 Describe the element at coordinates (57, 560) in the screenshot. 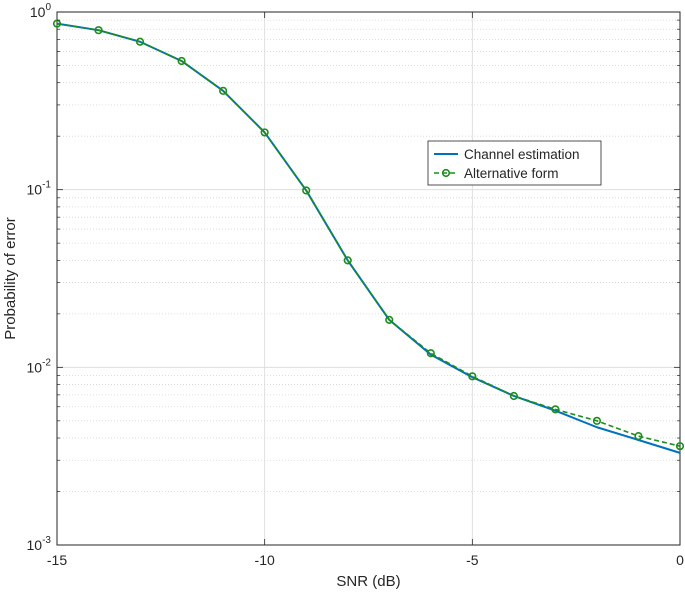

I see `x-tick-label: -15` at that location.